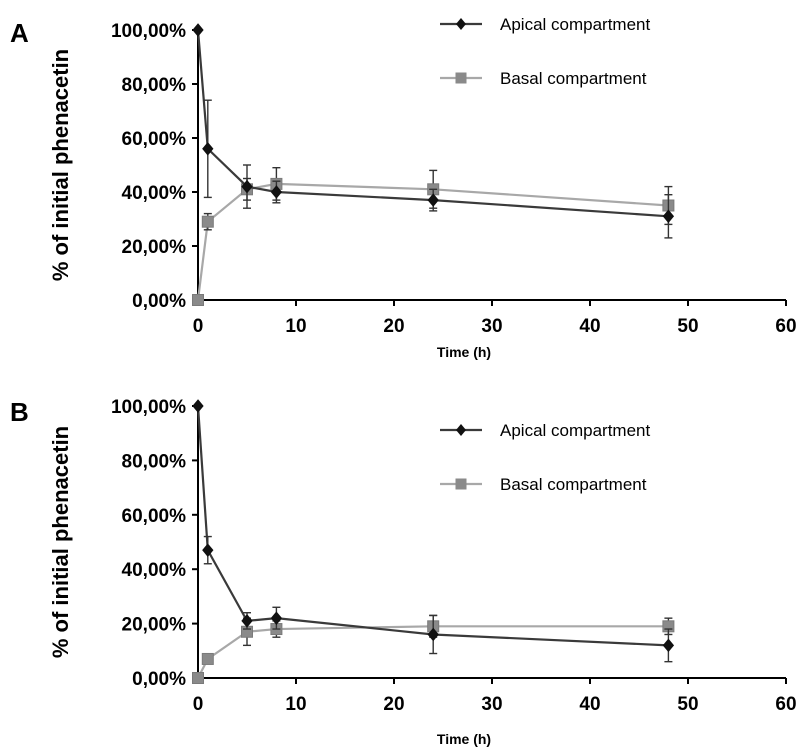  Describe the element at coordinates (432, 241) in the screenshot. I see `series-line-basal` at that location.